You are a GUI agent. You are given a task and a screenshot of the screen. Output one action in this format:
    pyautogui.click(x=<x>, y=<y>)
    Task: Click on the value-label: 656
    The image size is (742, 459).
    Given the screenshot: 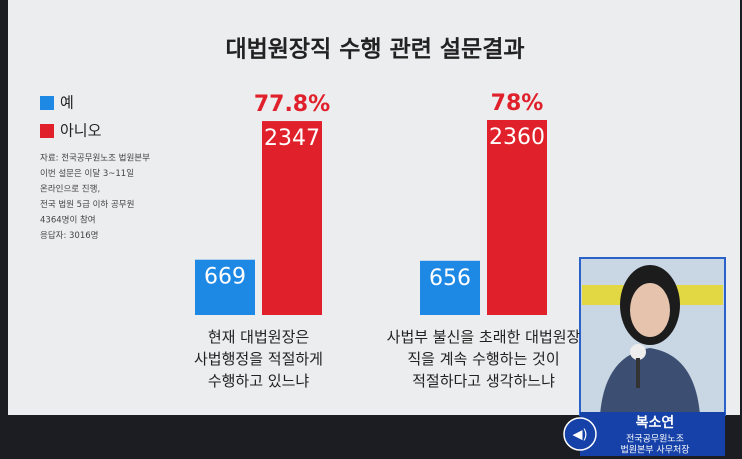 What is the action you would take?
    pyautogui.click(x=450, y=278)
    